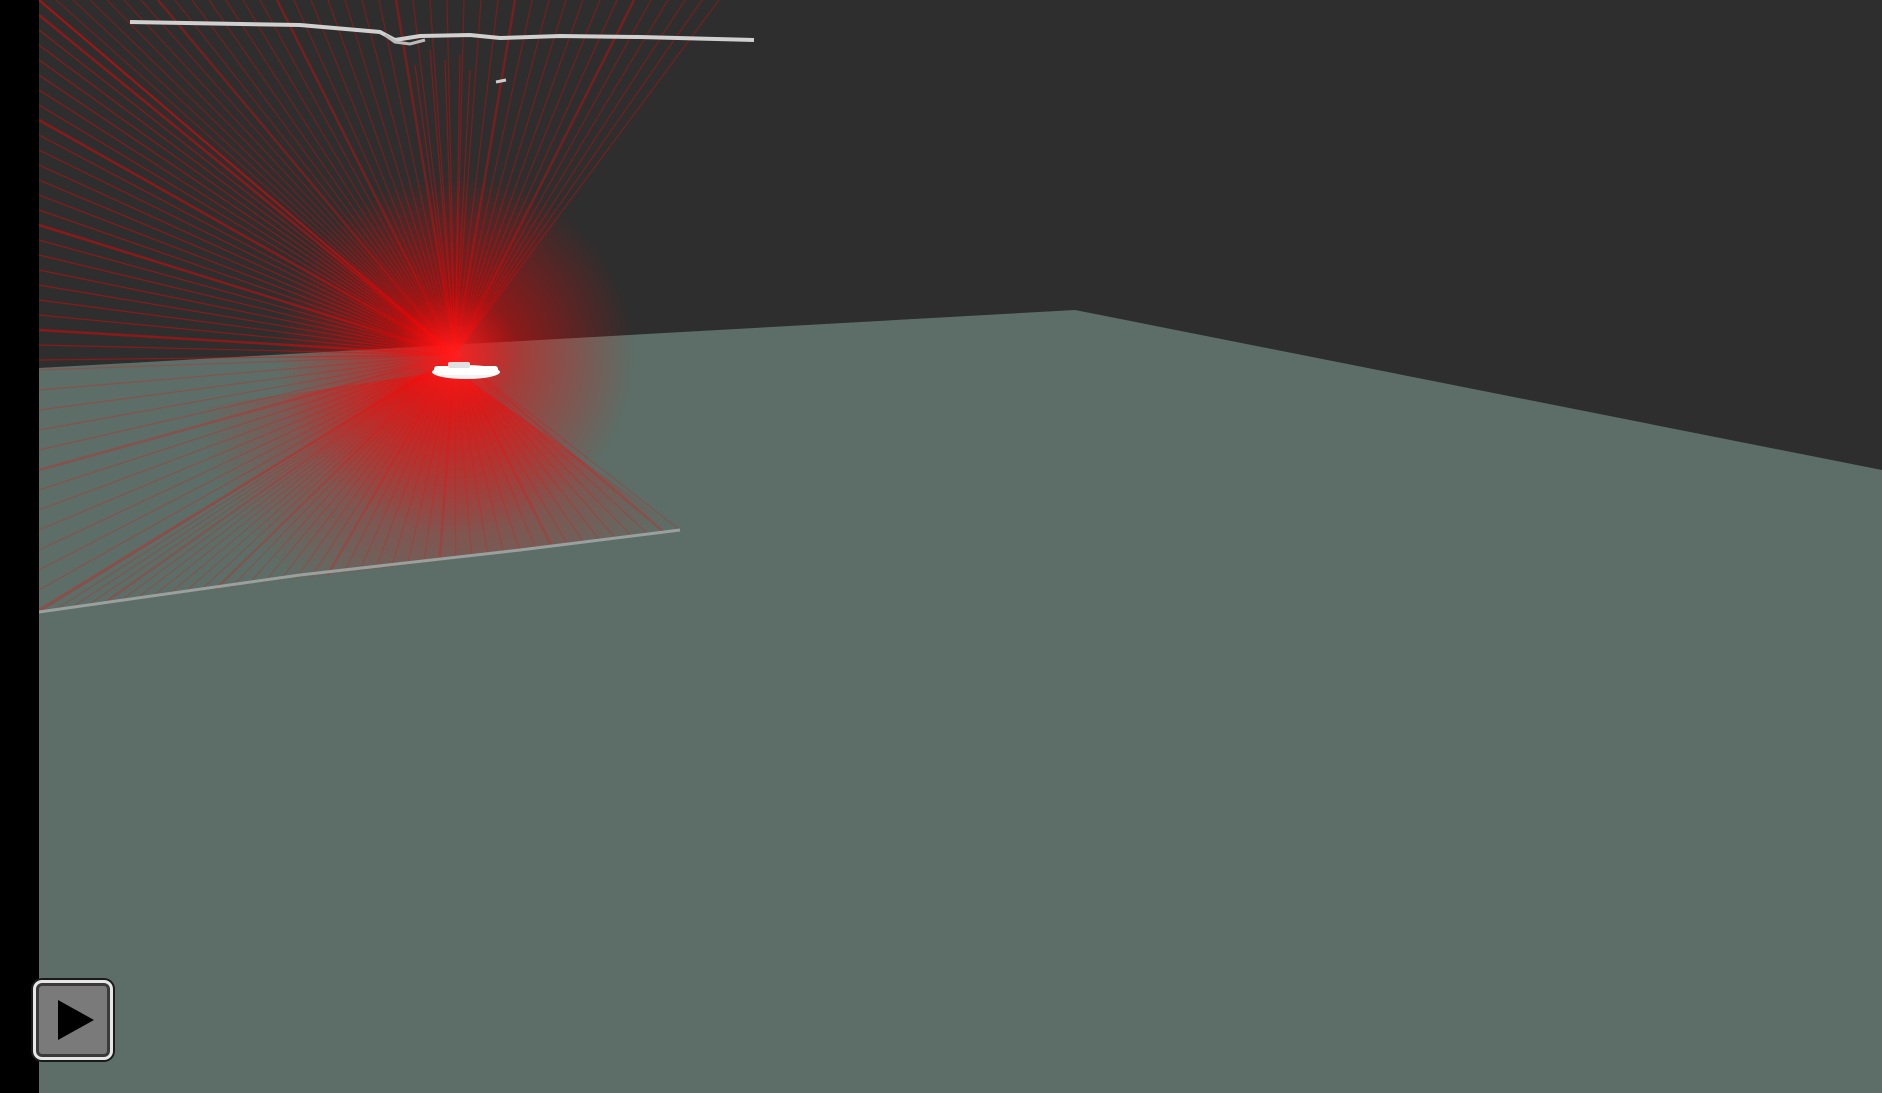 The image size is (1882, 1093). I want to click on play-icon, so click(76, 1020).